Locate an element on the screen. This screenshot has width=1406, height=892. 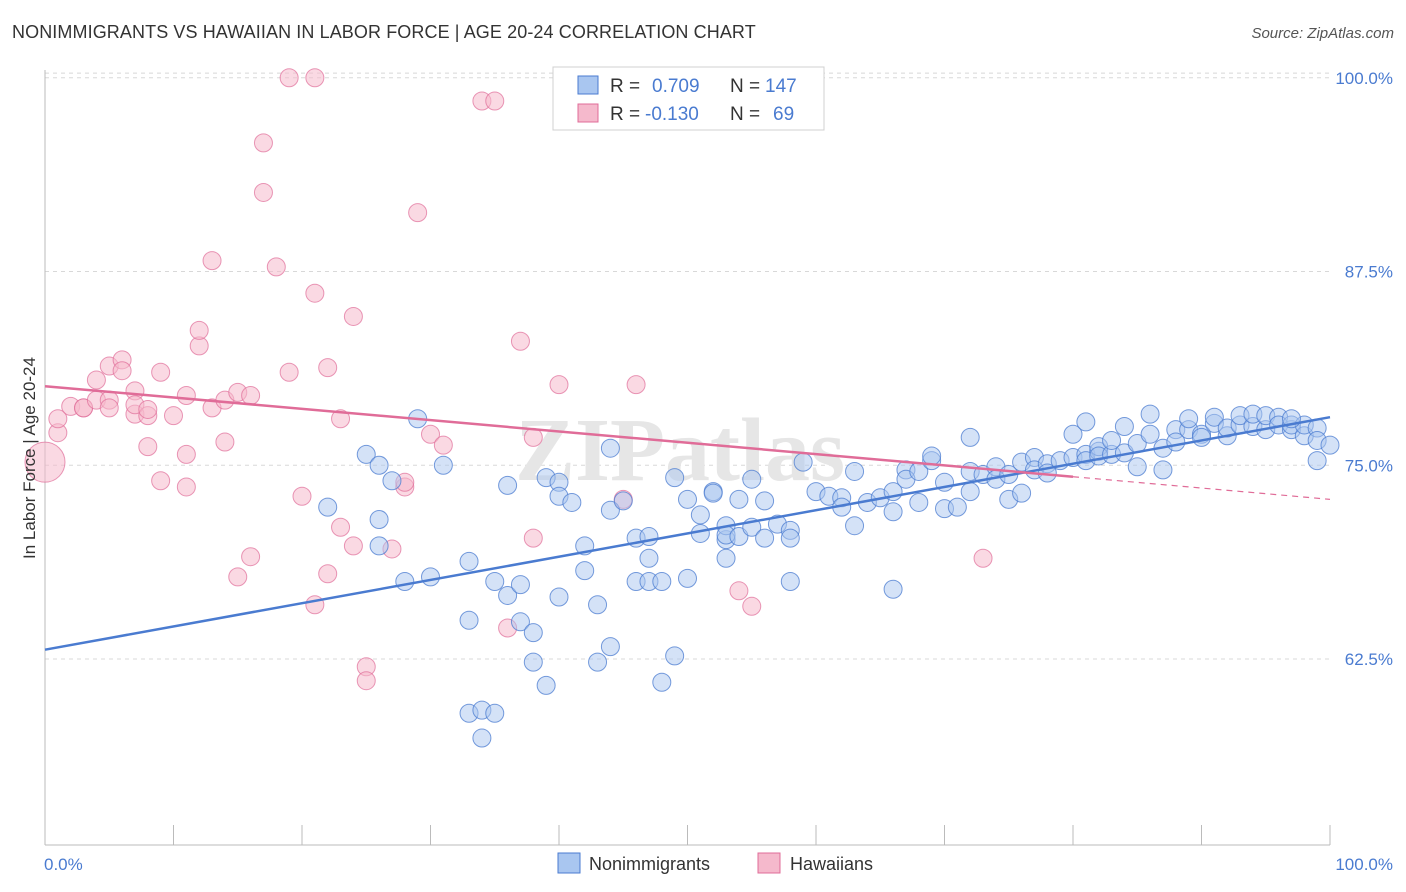
x-tick-label: 100.0% is located at coordinates (1364, 864).